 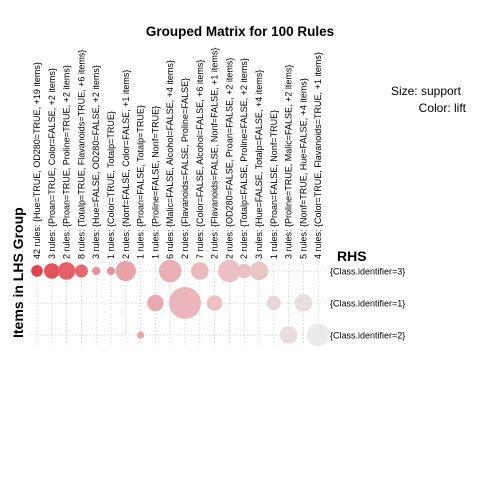 What do you see at coordinates (155, 182) in the screenshot?
I see `lhs-group-label: 1 rules: {Proline=FALSE, Nonf=TRUE}` at bounding box center [155, 182].